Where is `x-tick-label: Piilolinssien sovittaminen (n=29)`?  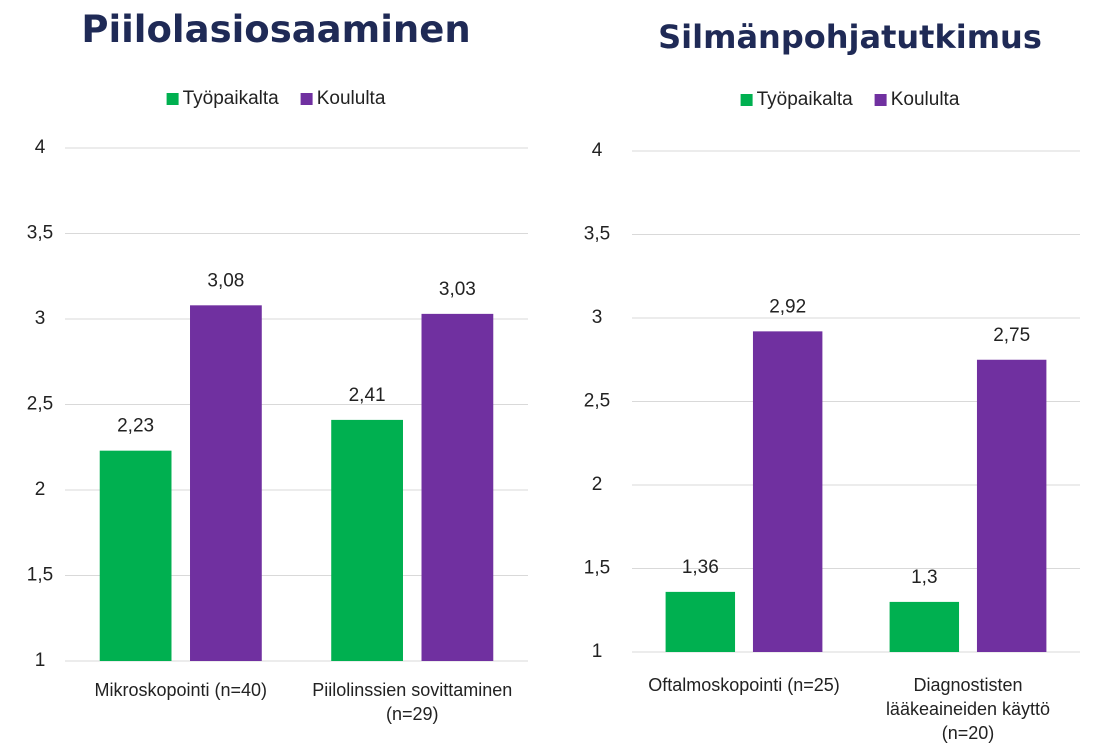
x-tick-label: Piilolinssien sovittaminen (n=29) is located at coordinates (412, 702).